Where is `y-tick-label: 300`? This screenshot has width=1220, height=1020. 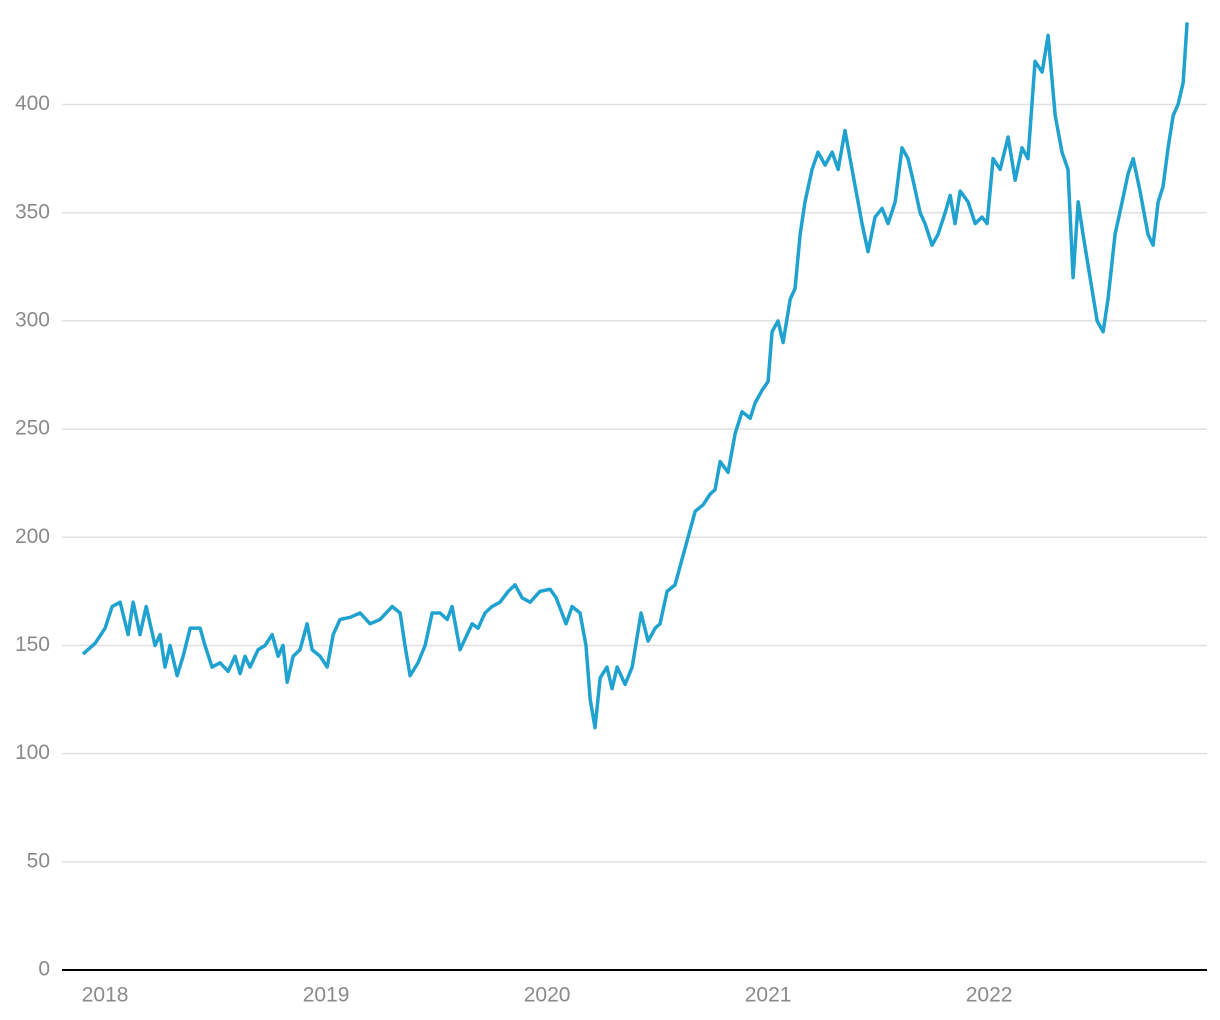
y-tick-label: 300 is located at coordinates (32, 319).